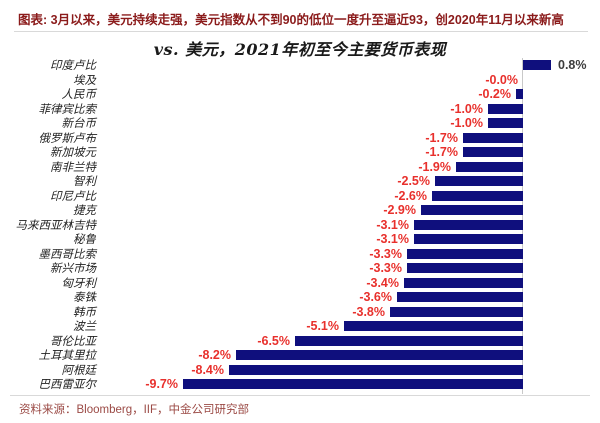  What do you see at coordinates (79, 123) in the screenshot?
I see `category-label: 新台币` at bounding box center [79, 123].